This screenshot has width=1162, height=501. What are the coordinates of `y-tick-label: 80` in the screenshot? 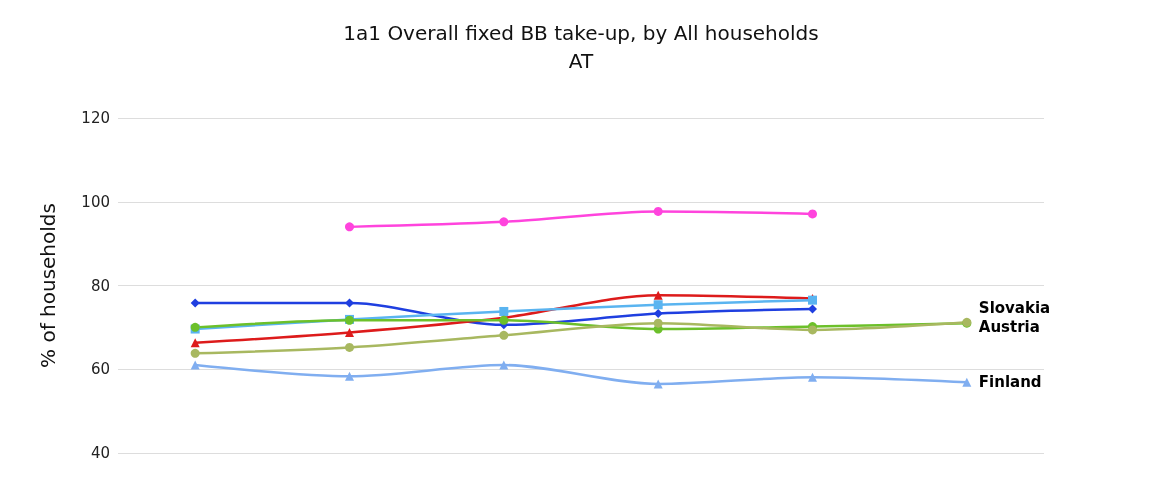 It's located at (100, 285).